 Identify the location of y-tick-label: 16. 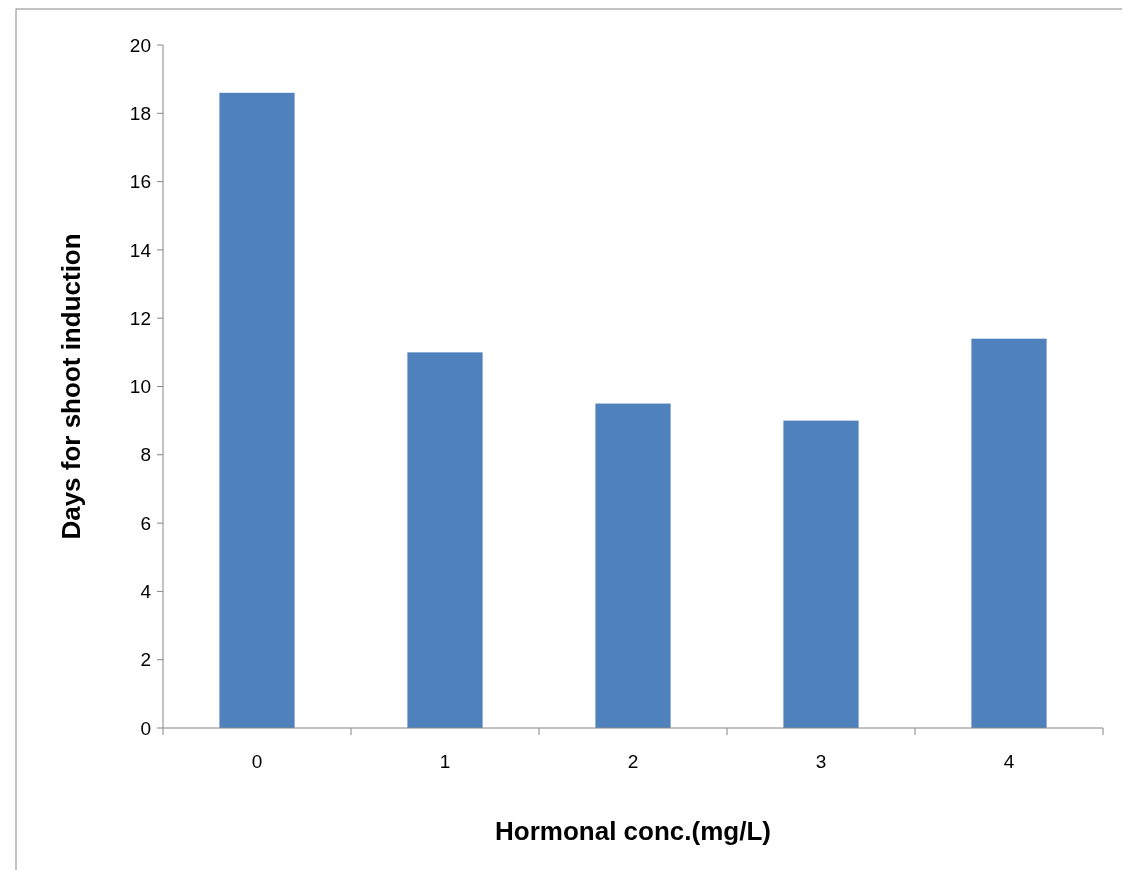
(140, 182).